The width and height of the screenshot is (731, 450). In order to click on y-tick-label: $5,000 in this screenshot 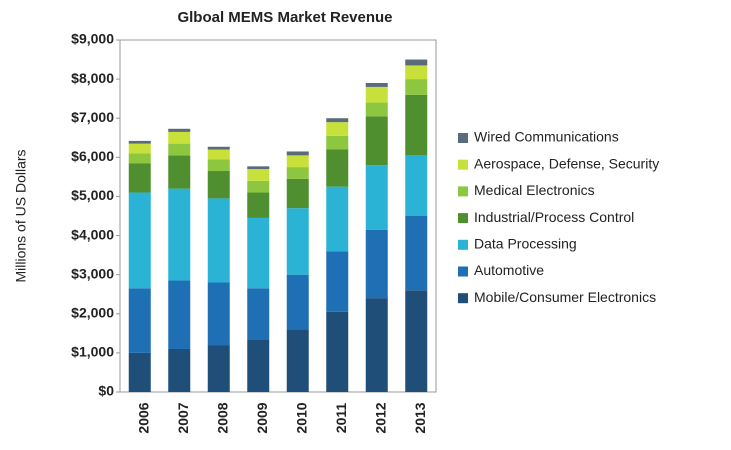, I will do `click(92, 195)`.